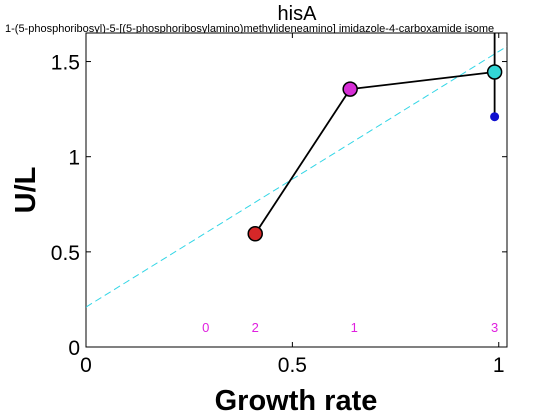 The height and width of the screenshot is (420, 560). What do you see at coordinates (499, 365) in the screenshot?
I see `x-tick-label: 1` at bounding box center [499, 365].